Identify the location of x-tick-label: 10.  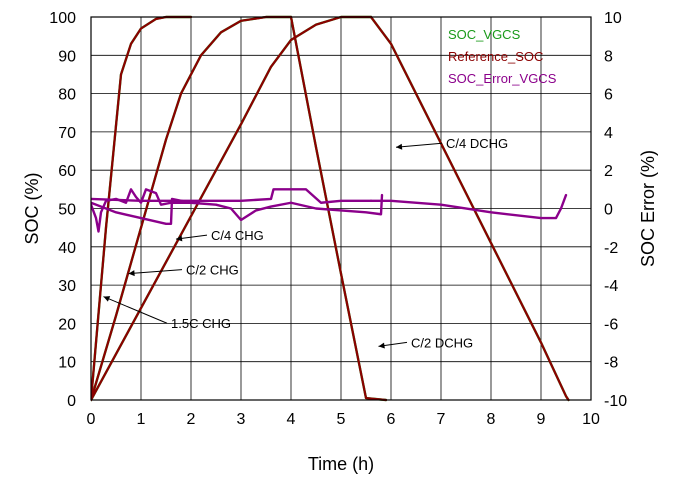
(591, 419).